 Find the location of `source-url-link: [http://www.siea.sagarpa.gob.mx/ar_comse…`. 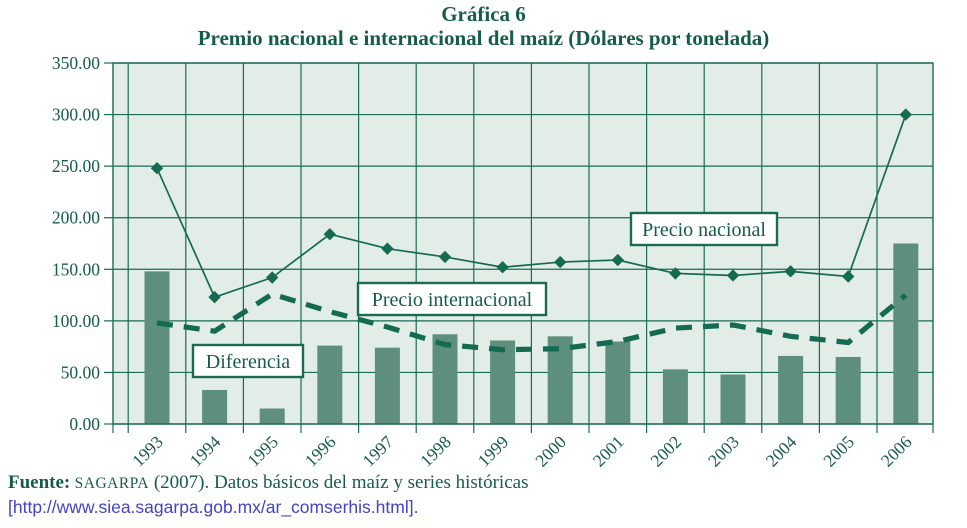

source-url-link: [http://www.siea.sagarpa.gob.mx/ar_comse… is located at coordinates (213, 507).